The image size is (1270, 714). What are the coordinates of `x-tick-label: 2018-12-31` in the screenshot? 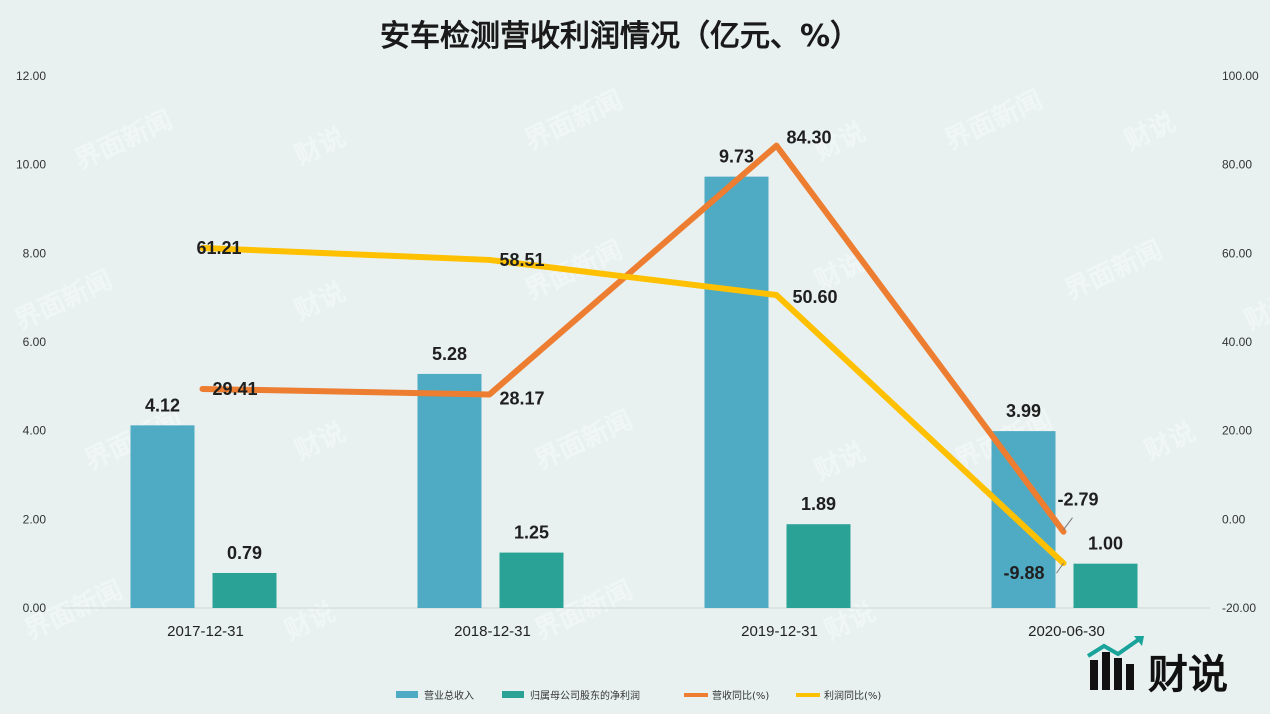 It's located at (492, 631).